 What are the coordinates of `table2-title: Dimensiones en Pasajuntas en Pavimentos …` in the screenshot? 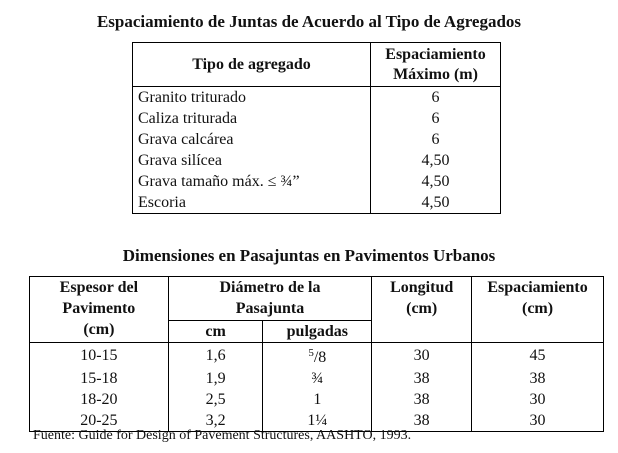 It's located at (309, 255).